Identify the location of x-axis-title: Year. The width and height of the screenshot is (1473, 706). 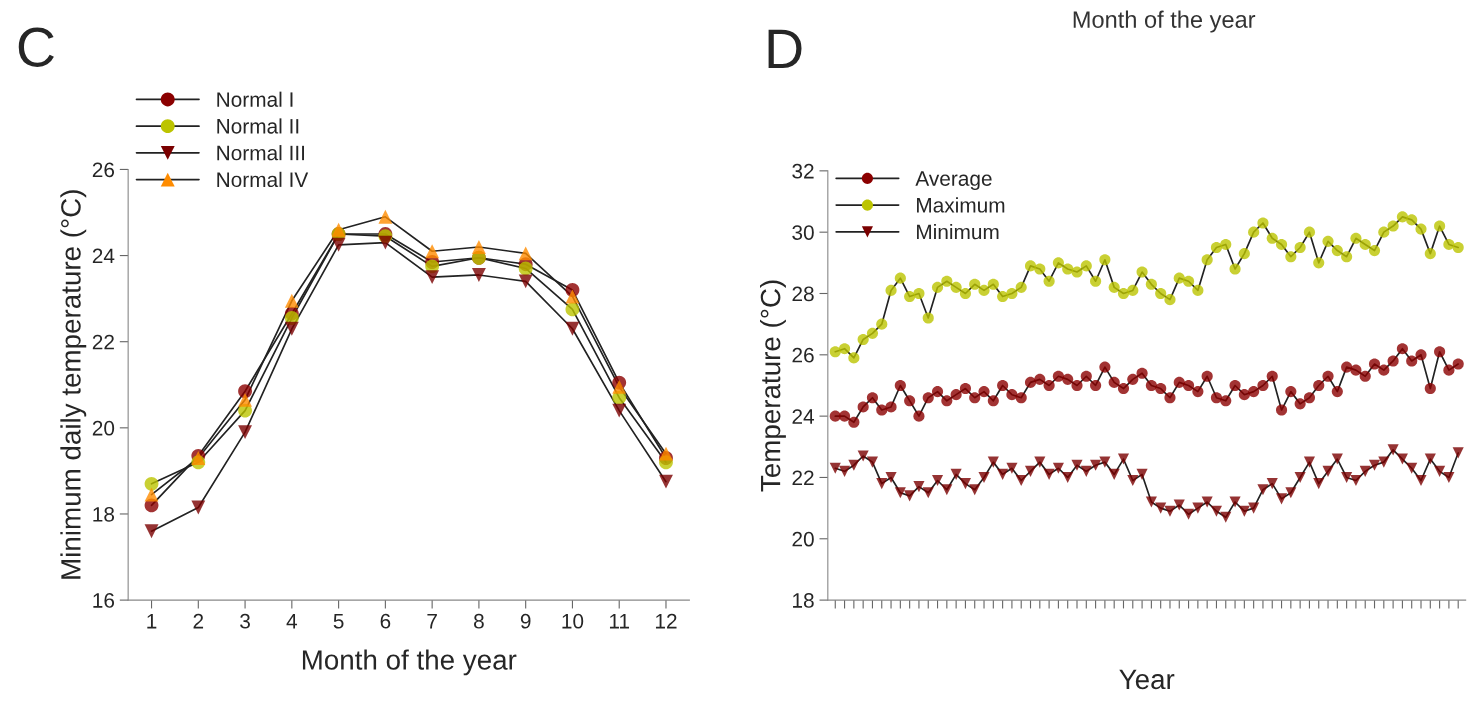
(1147, 679).